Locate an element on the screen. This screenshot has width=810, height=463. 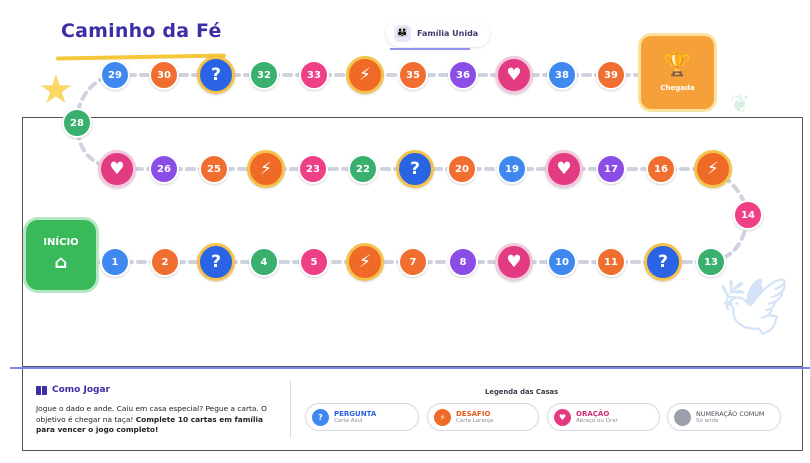
leaf-icon: ❦ is located at coordinates (740, 104).